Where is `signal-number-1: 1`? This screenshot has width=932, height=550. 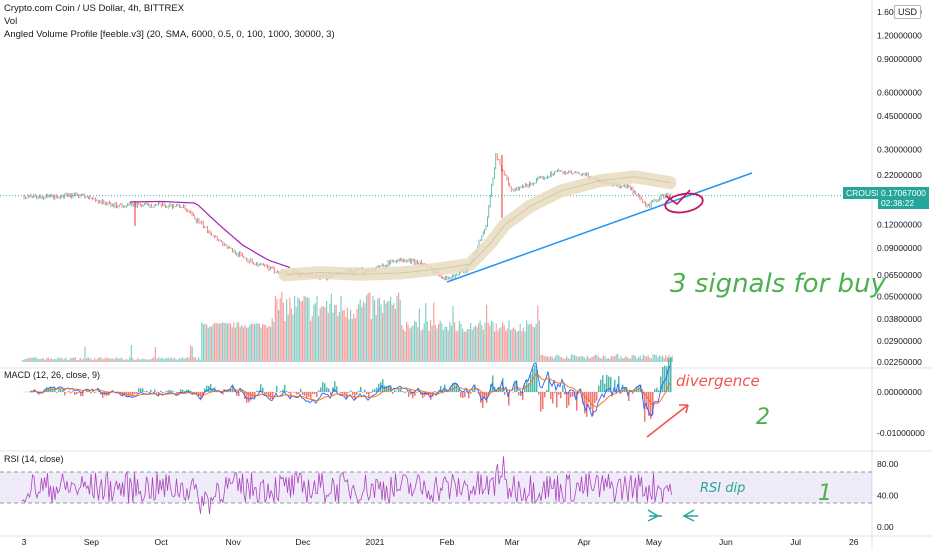
signal-number-1: 1 is located at coordinates (825, 493).